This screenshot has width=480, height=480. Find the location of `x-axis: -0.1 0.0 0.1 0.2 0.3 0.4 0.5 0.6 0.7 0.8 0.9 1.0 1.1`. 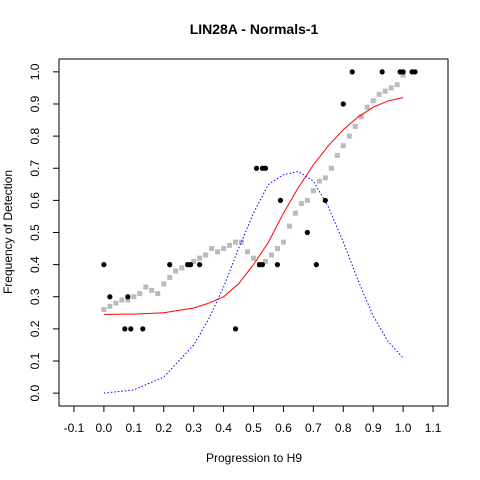

x-axis: -0.1 0.0 0.1 0.2 0.3 0.4 0.5 0.6 0.7 0.8 0.9 1.0 1.1 is located at coordinates (253, 420).